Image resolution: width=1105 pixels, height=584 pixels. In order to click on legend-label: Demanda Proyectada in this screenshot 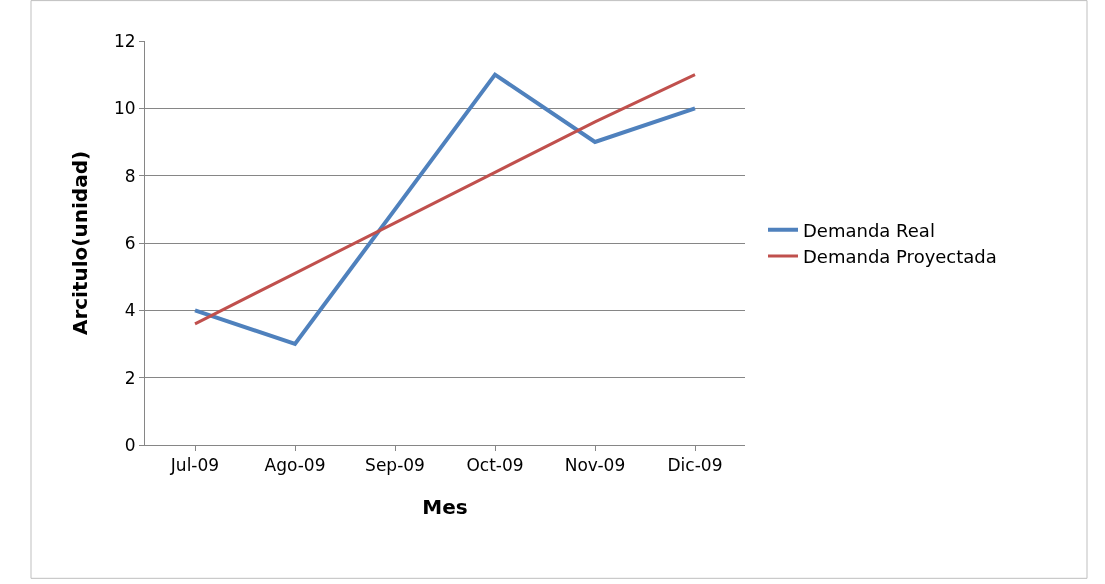, I will do `click(900, 257)`.